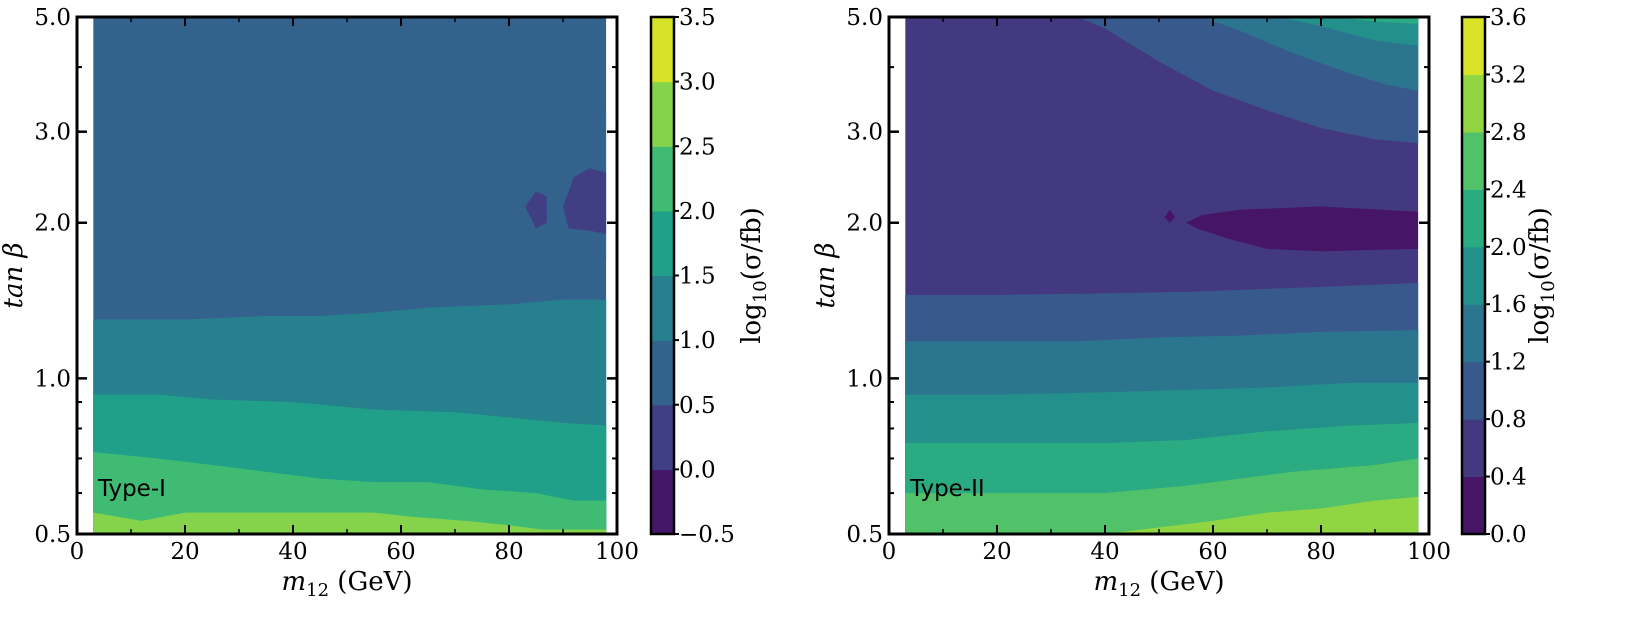  What do you see at coordinates (1508, 18) in the screenshot?
I see `colorbar-tick-label: 3.6` at bounding box center [1508, 18].